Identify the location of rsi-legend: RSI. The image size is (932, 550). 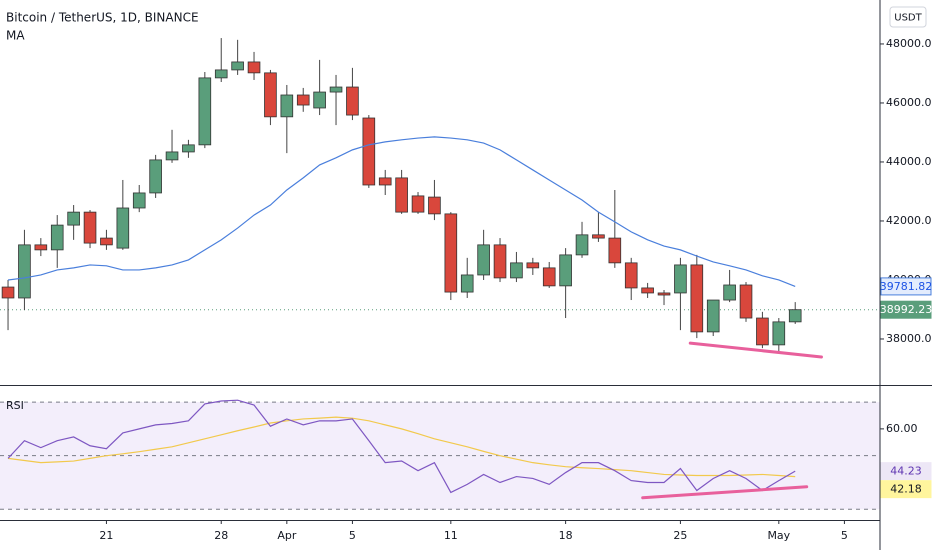
(15, 405).